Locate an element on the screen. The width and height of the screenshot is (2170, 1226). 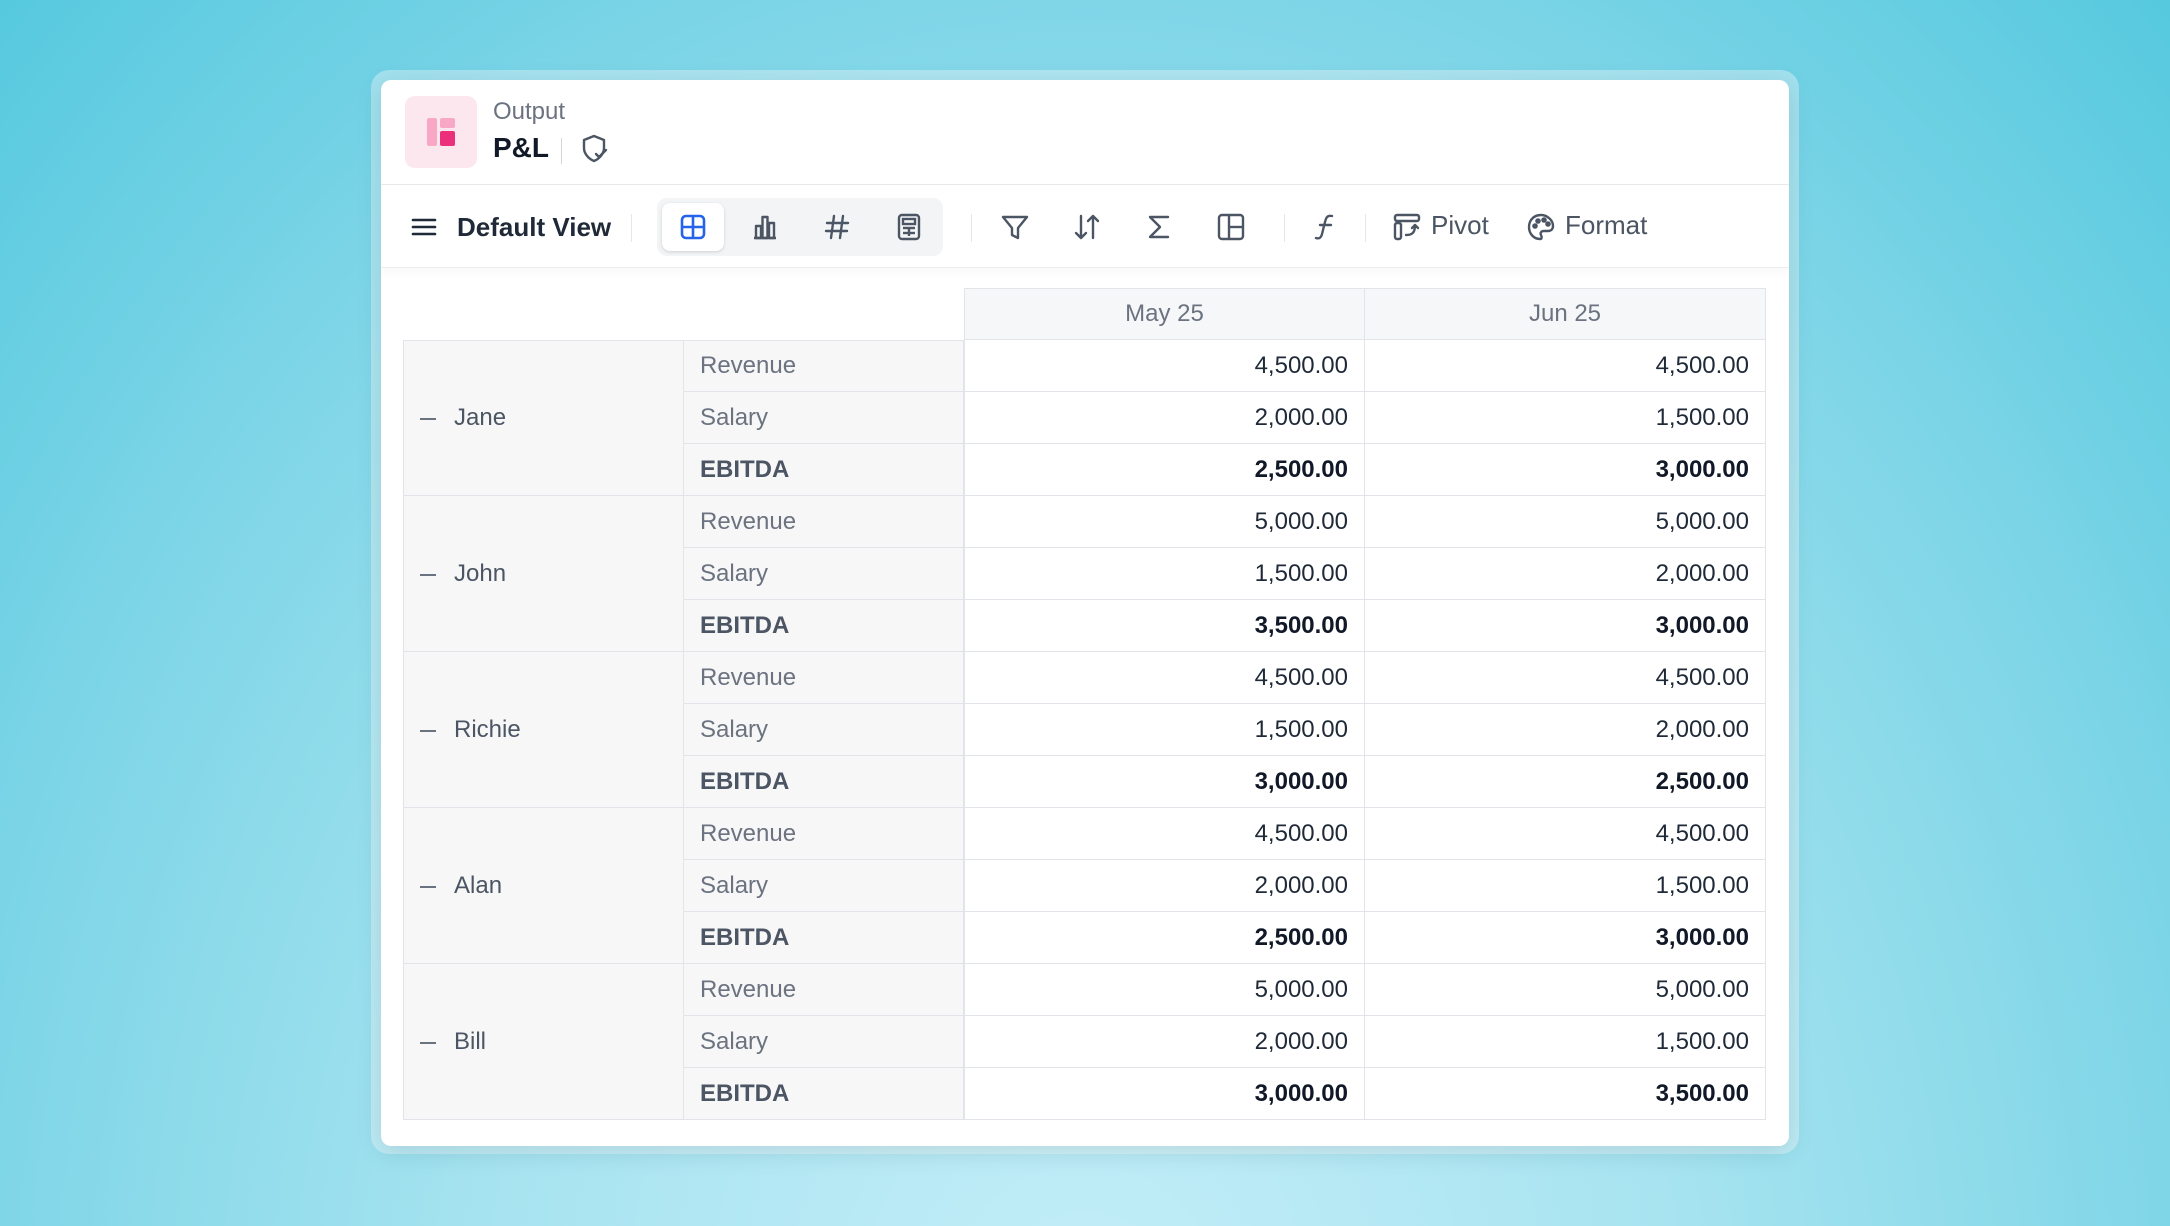
row-group-richie: Richie is located at coordinates (543, 730).